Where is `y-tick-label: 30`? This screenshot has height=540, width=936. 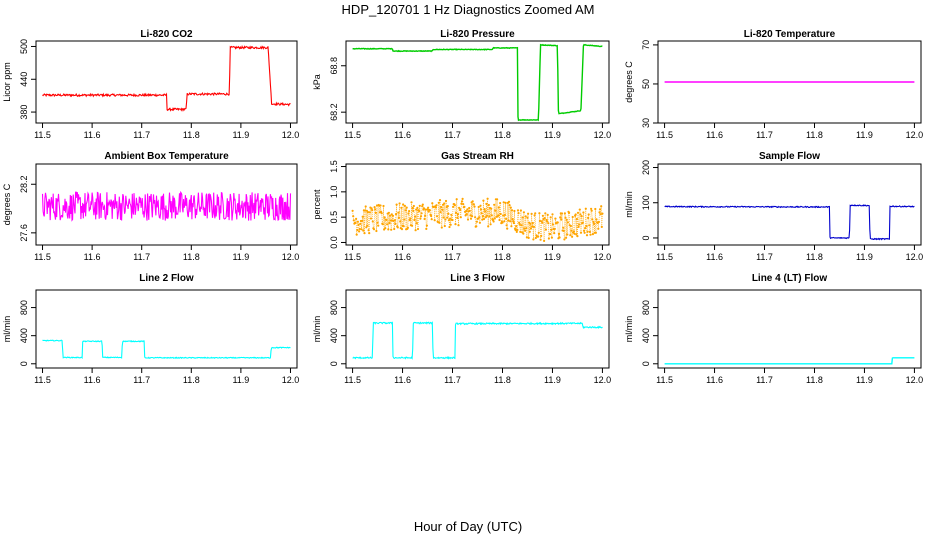 y-tick-label: 30 is located at coordinates (646, 123).